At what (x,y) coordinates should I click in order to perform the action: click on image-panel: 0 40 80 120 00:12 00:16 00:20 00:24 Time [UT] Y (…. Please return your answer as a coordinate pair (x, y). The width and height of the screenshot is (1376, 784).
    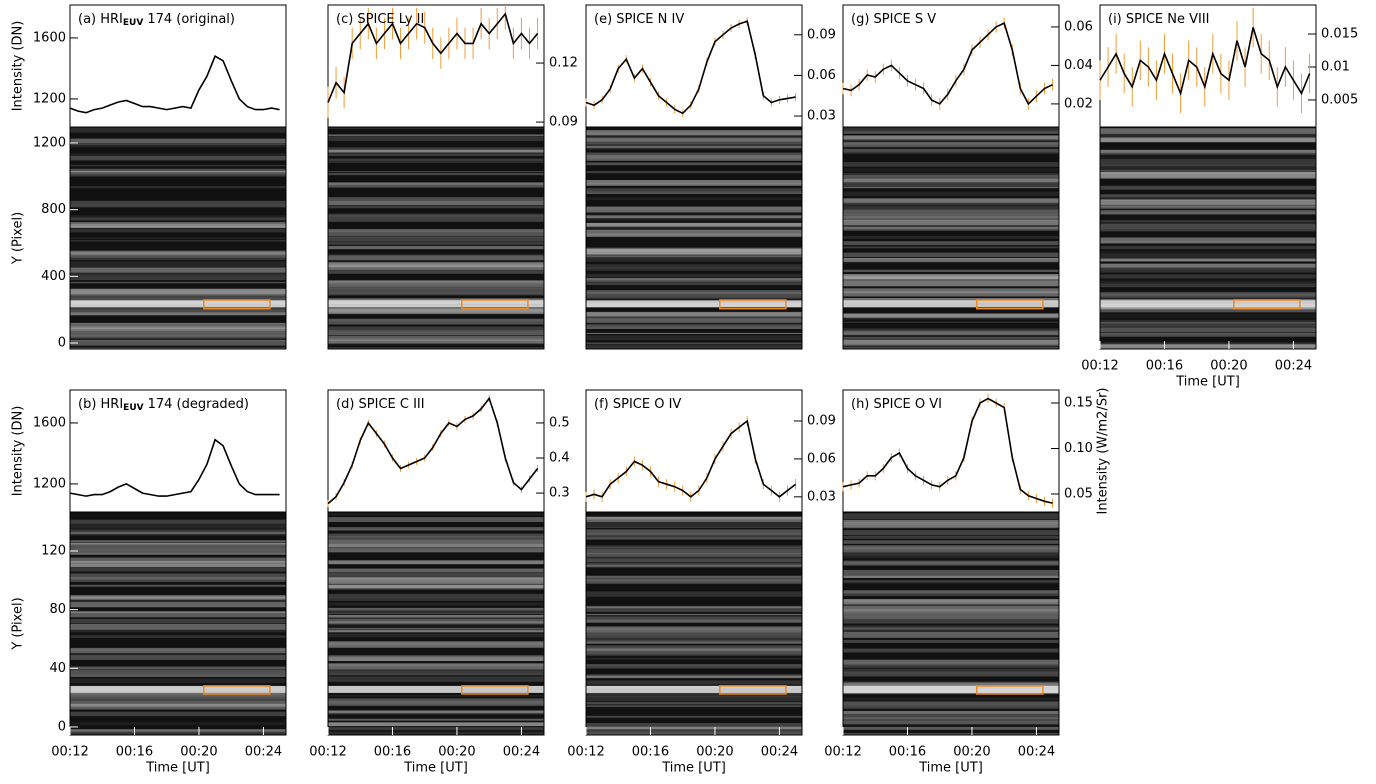
    Looking at the image, I should click on (149, 643).